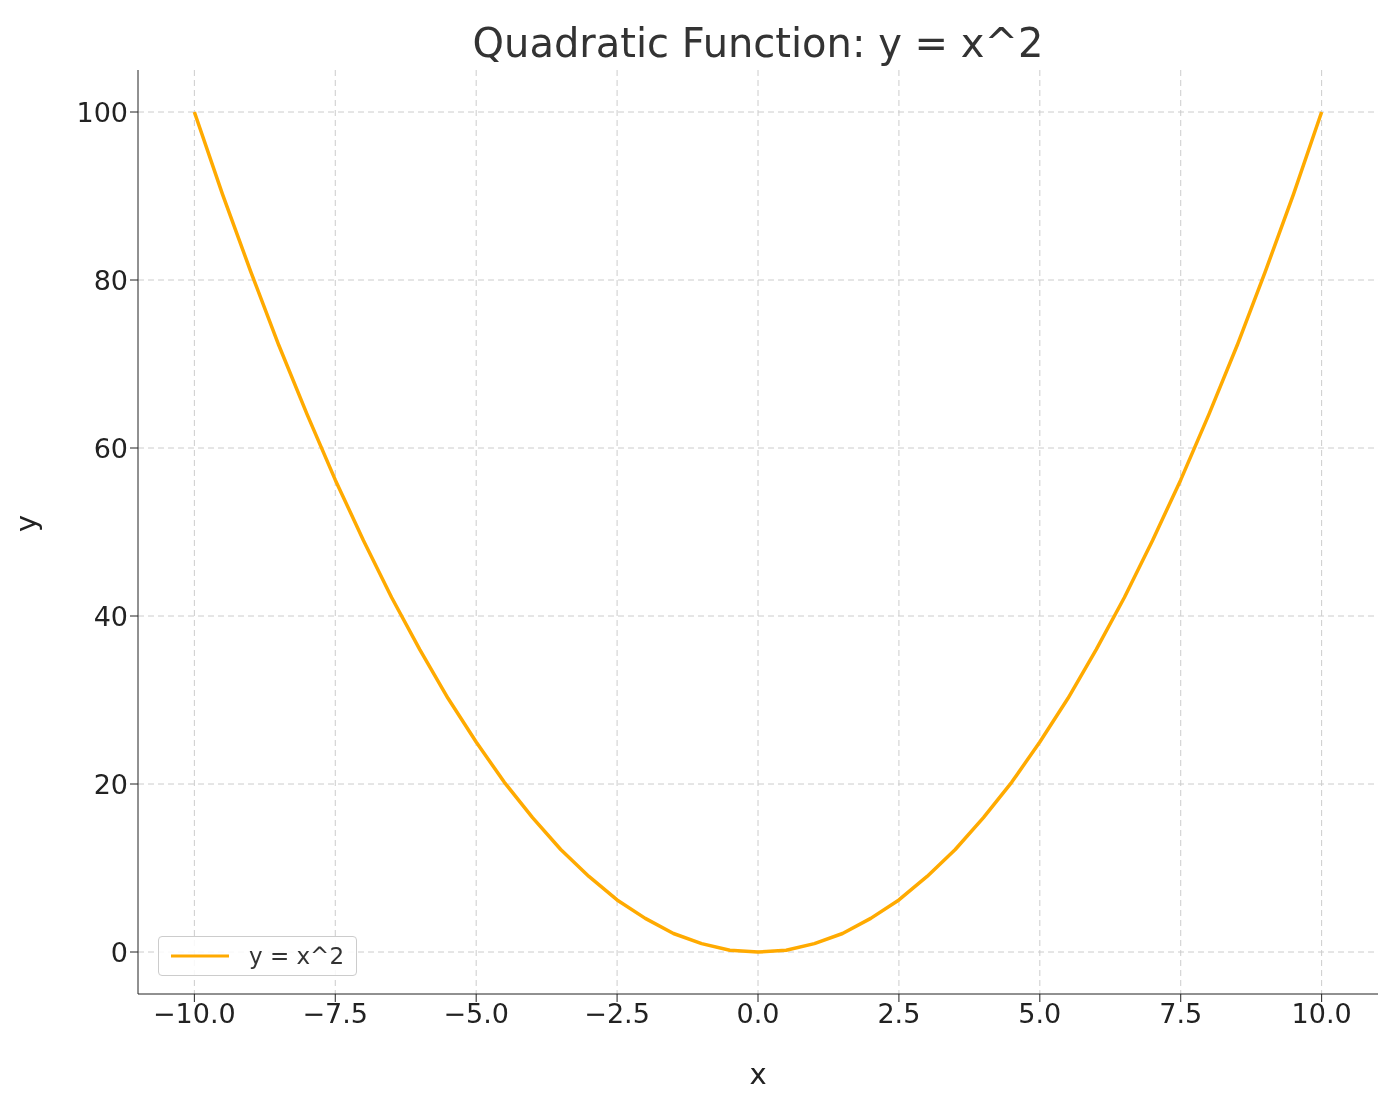 This screenshot has height=1101, width=1397. I want to click on y-axis-title: y, so click(26, 523).